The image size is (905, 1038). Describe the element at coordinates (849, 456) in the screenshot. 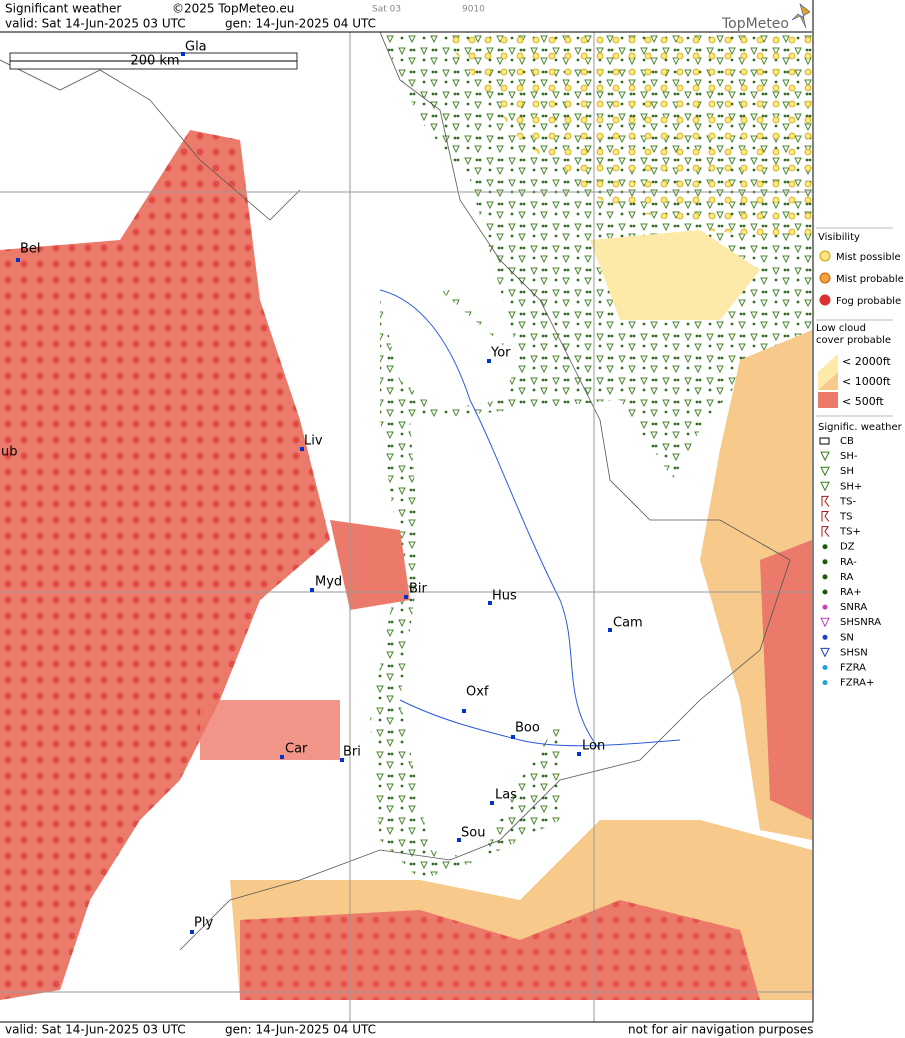

I see `legend-item: SH-` at that location.